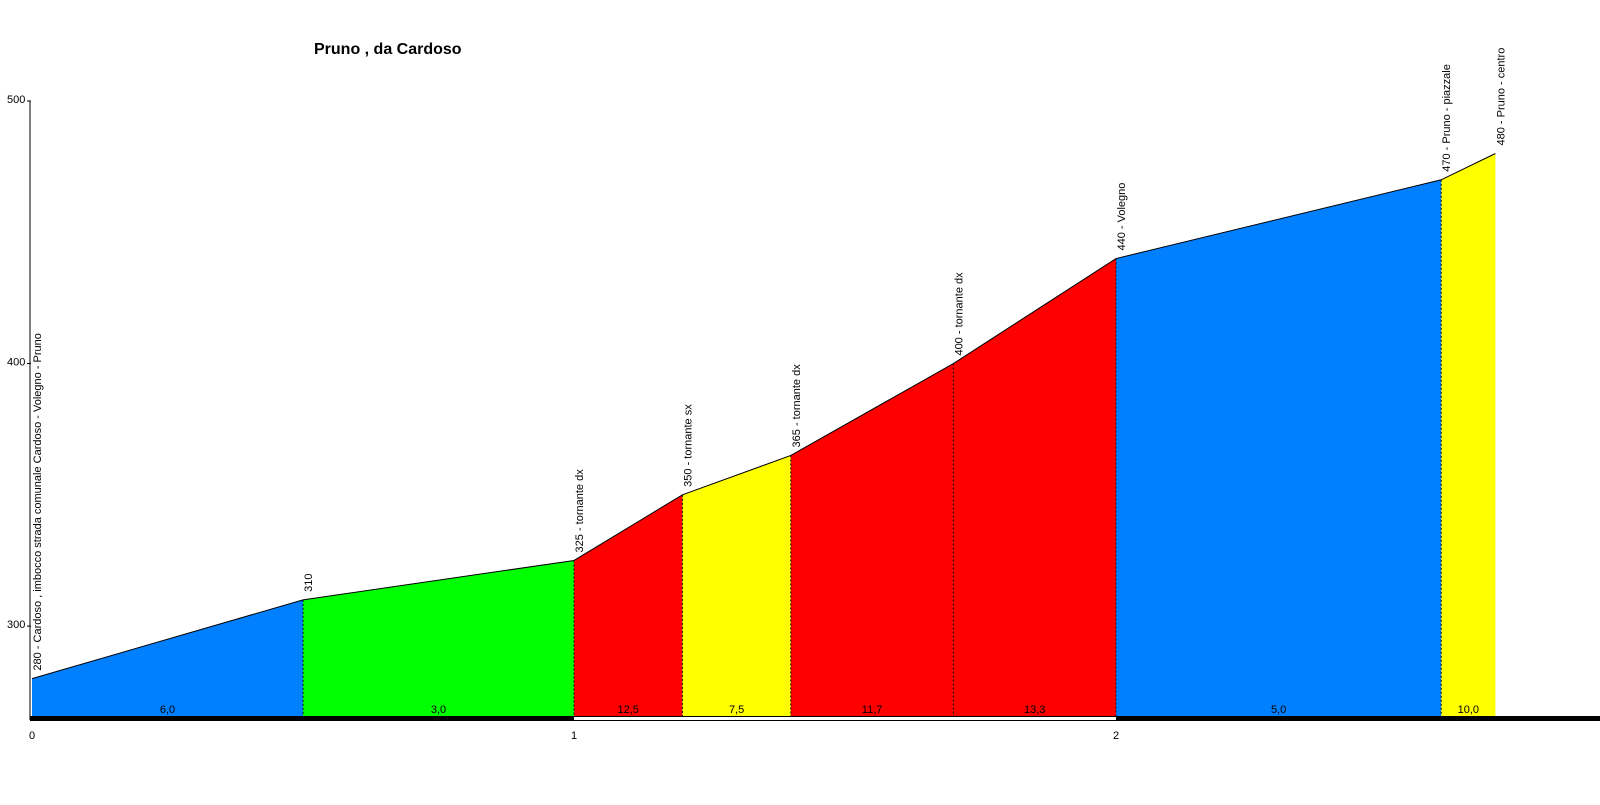 The image size is (1600, 805). What do you see at coordinates (574, 736) in the screenshot?
I see `x-tick-label: 1` at bounding box center [574, 736].